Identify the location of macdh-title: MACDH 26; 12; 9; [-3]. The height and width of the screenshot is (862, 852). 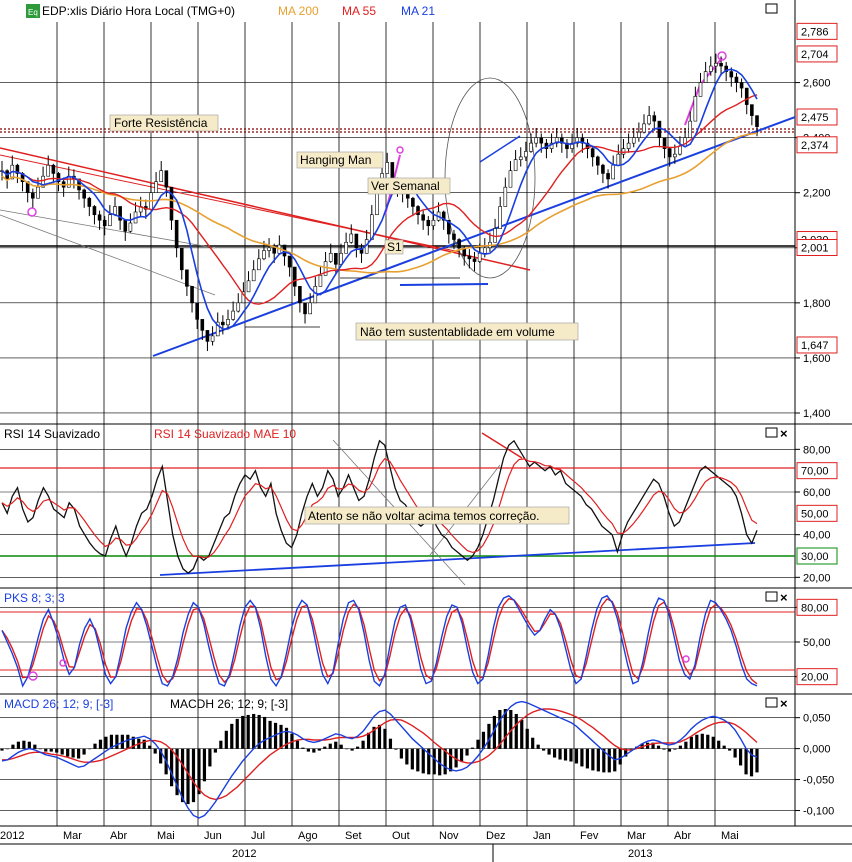
(229, 704).